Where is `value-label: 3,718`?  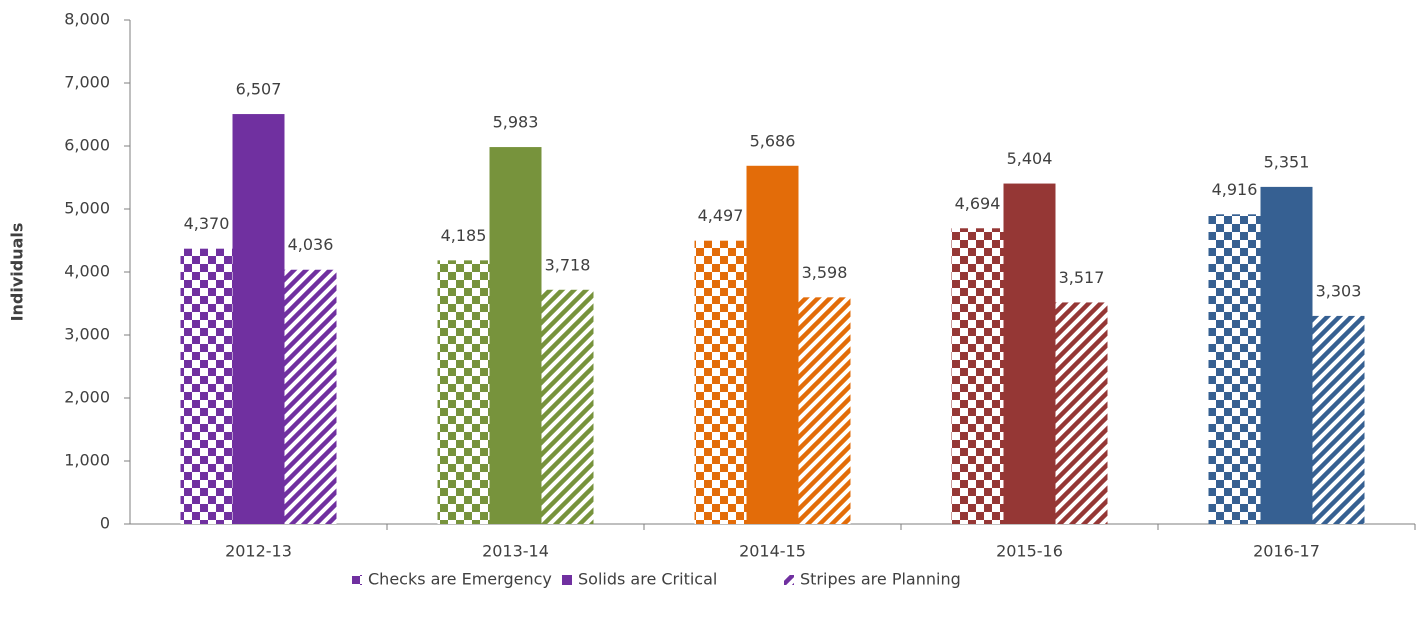
value-label: 3,718 is located at coordinates (568, 264).